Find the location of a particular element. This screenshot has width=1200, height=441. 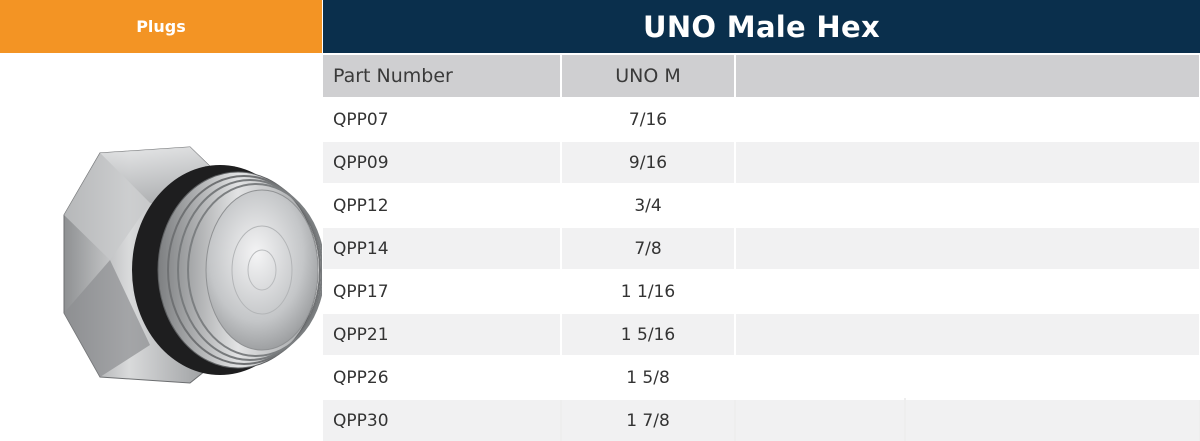

part-number-cell: QPP26 is located at coordinates (442, 377).